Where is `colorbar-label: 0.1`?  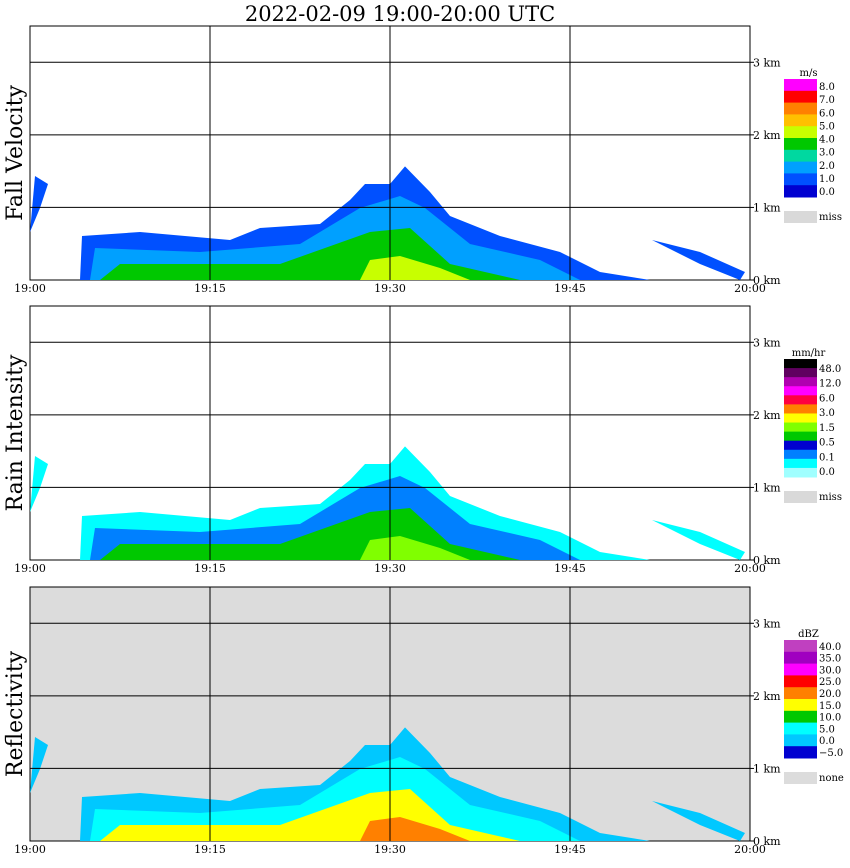
colorbar-label: 0.1 is located at coordinates (827, 457).